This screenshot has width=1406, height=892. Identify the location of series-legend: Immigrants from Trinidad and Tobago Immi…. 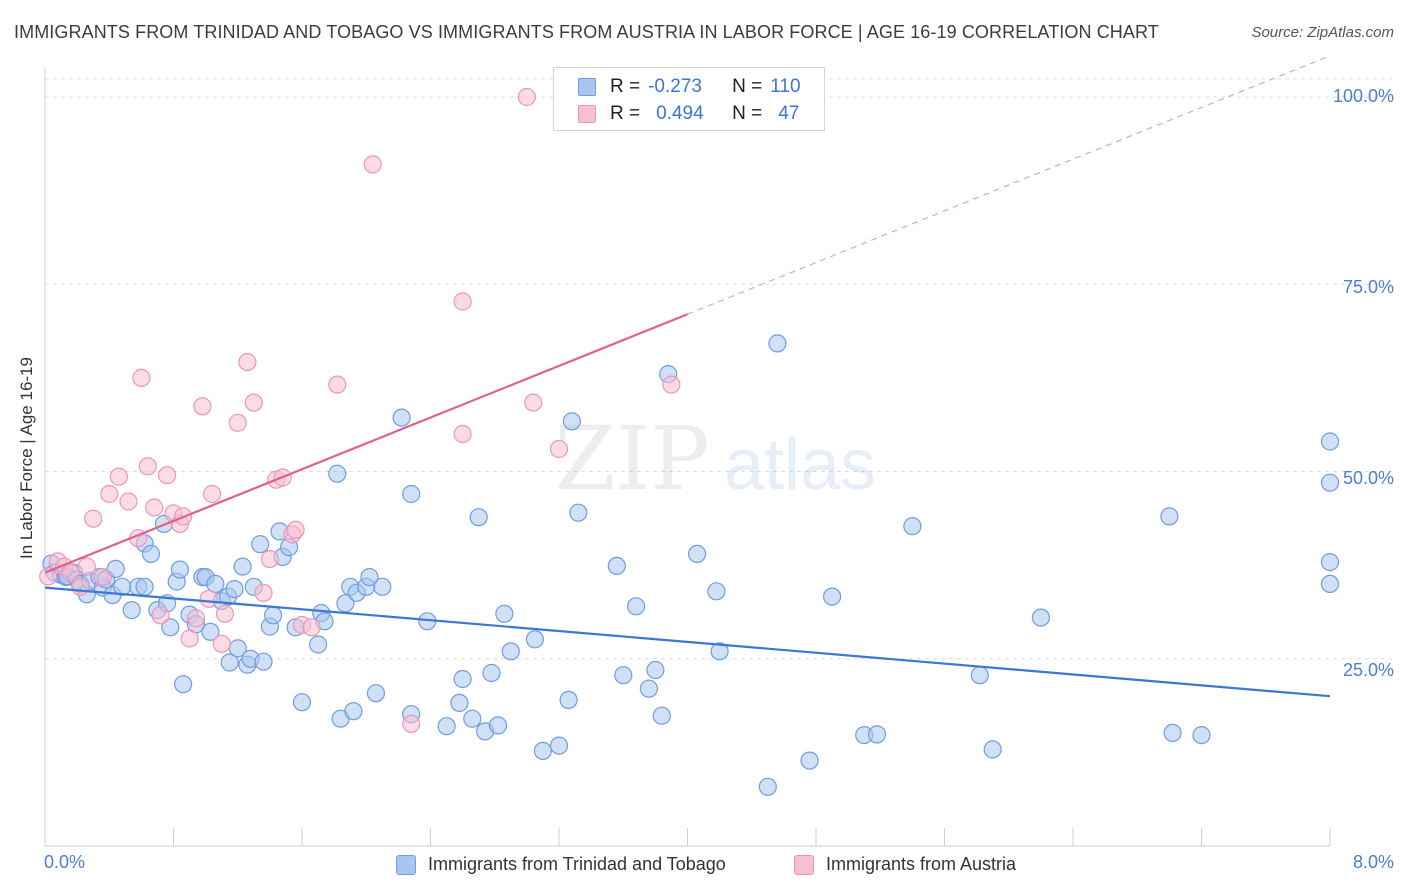
(703, 864).